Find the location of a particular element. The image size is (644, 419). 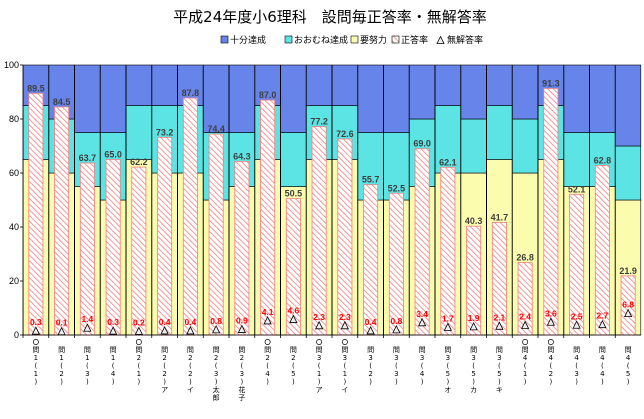

correct-rate-label: 21.9 is located at coordinates (628, 271).